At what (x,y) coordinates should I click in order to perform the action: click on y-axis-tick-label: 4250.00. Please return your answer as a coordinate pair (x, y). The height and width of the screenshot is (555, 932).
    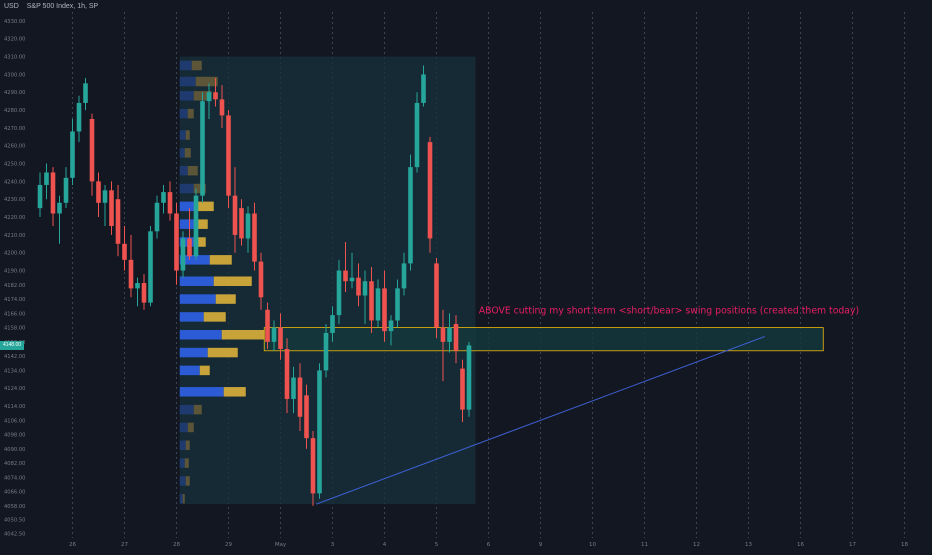
    Looking at the image, I should click on (14, 165).